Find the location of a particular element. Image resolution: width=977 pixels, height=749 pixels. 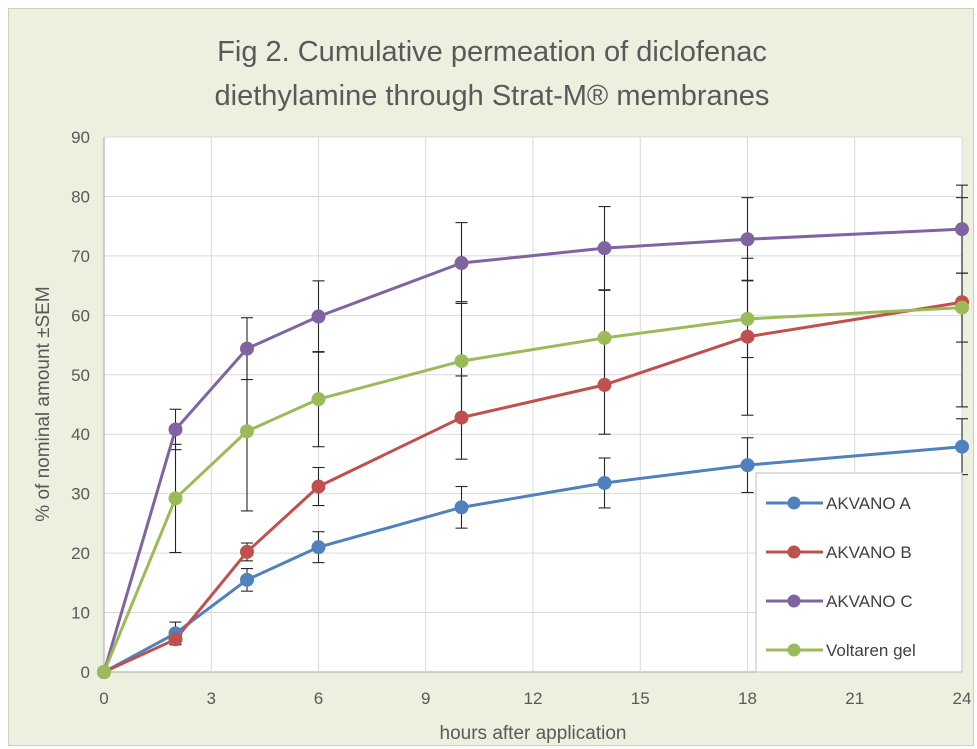

x-tick-label: 24 is located at coordinates (962, 698).